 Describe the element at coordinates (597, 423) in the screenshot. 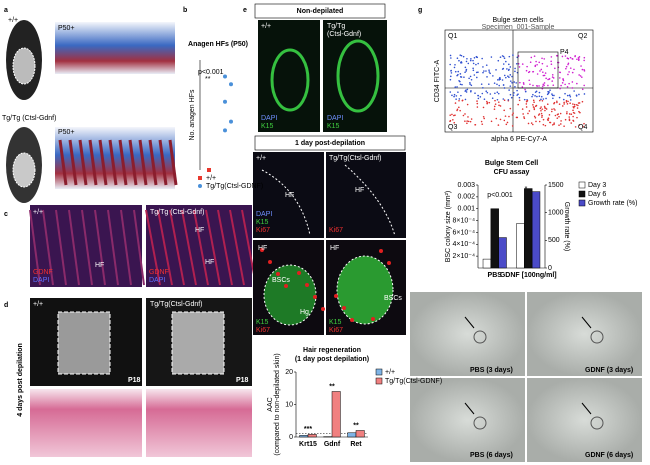

I see `colony` at that location.